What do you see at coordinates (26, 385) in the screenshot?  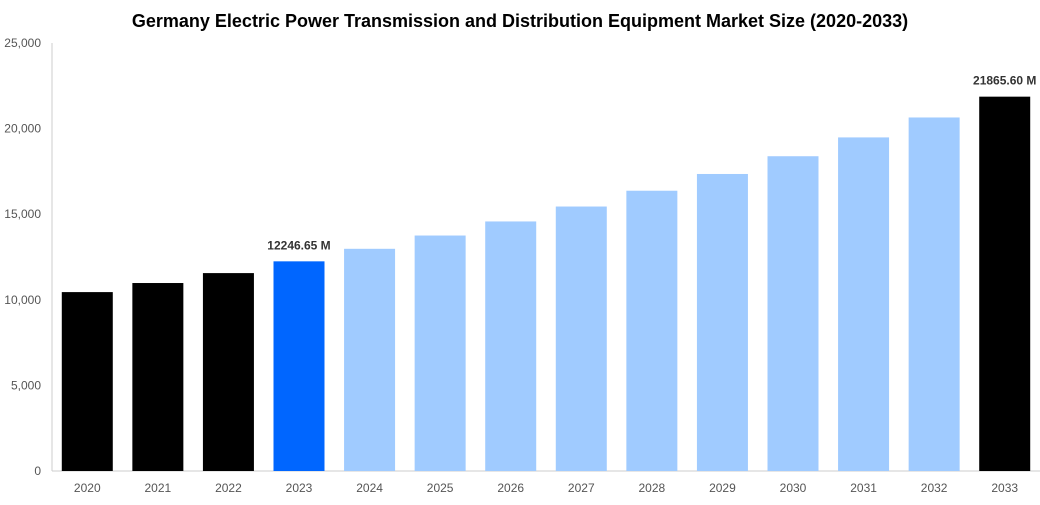 I see `y-tick-label: 5,000` at bounding box center [26, 385].